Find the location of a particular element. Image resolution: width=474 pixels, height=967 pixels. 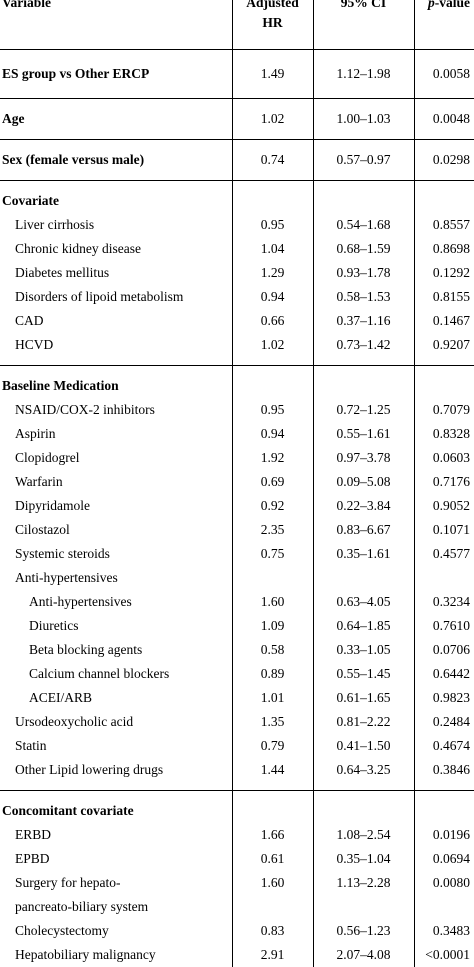

table-row: CAD 0.66 0.37–1.16 0.1467 is located at coordinates (237, 321).